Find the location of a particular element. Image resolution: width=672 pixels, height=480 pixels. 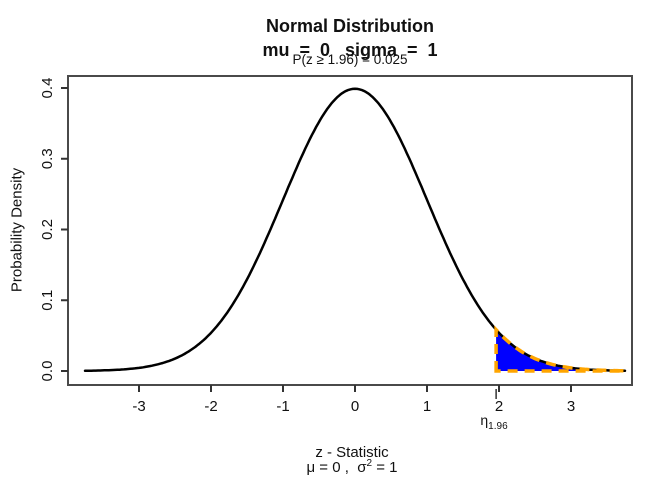

y-tick-label: 0.1 is located at coordinates (47, 300).